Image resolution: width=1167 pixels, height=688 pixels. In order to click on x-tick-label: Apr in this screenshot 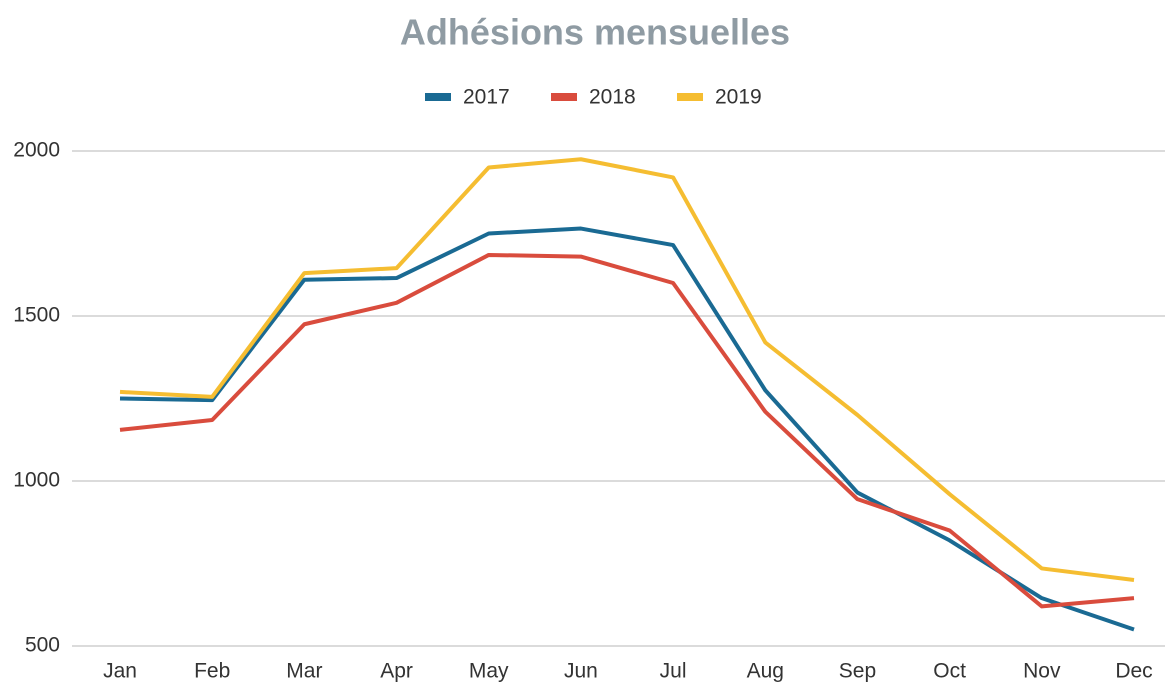, I will do `click(396, 671)`.